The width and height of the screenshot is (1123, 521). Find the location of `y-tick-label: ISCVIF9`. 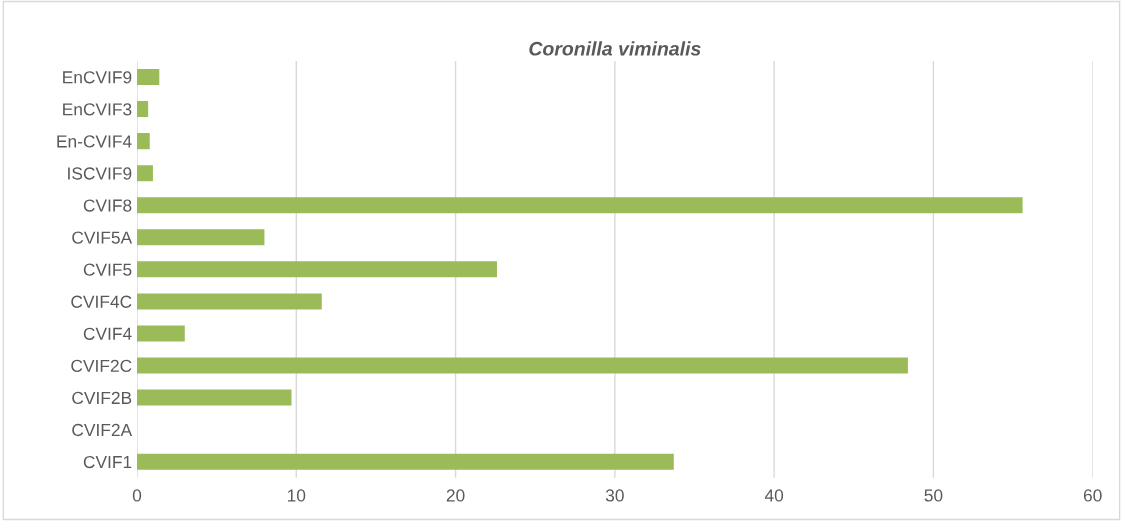

y-tick-label: ISCVIF9 is located at coordinates (100, 173).